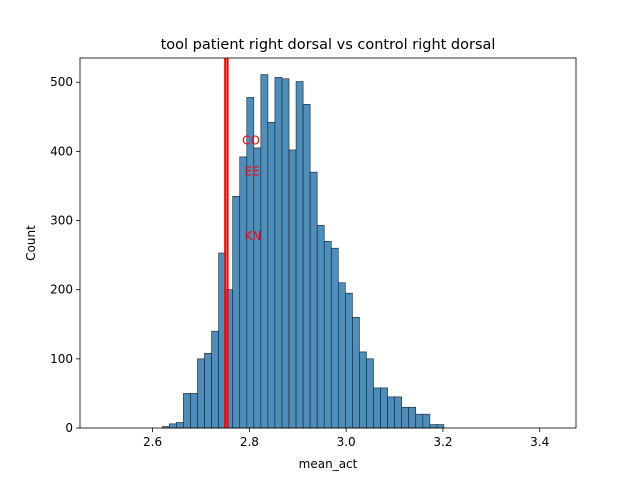 Image resolution: width=640 pixels, height=480 pixels. I want to click on x-tick-label: 3.2, so click(442, 442).